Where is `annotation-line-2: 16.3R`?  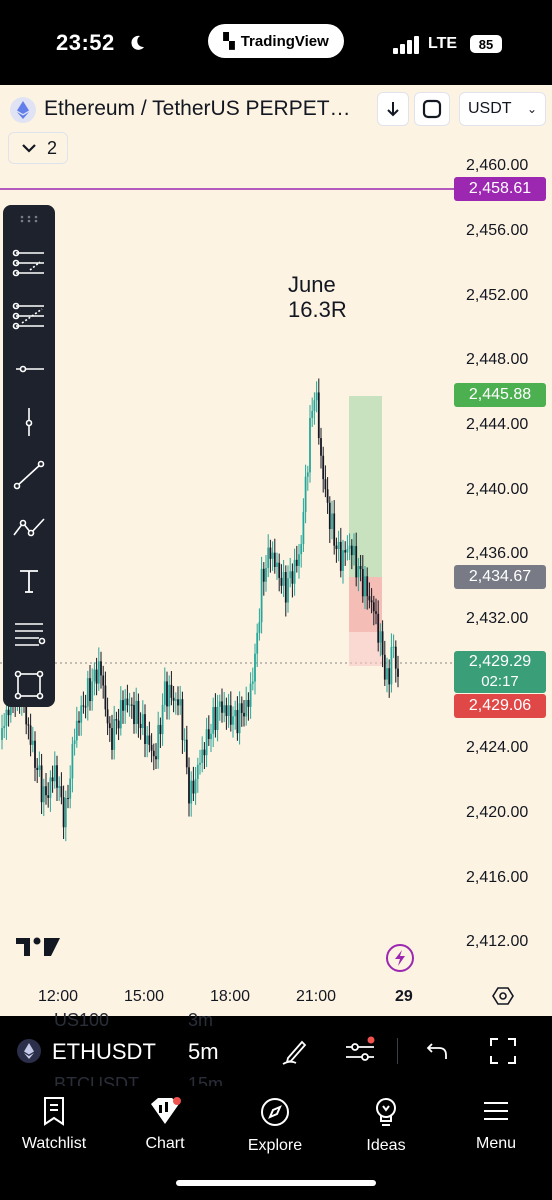 annotation-line-2: 16.3R is located at coordinates (317, 309).